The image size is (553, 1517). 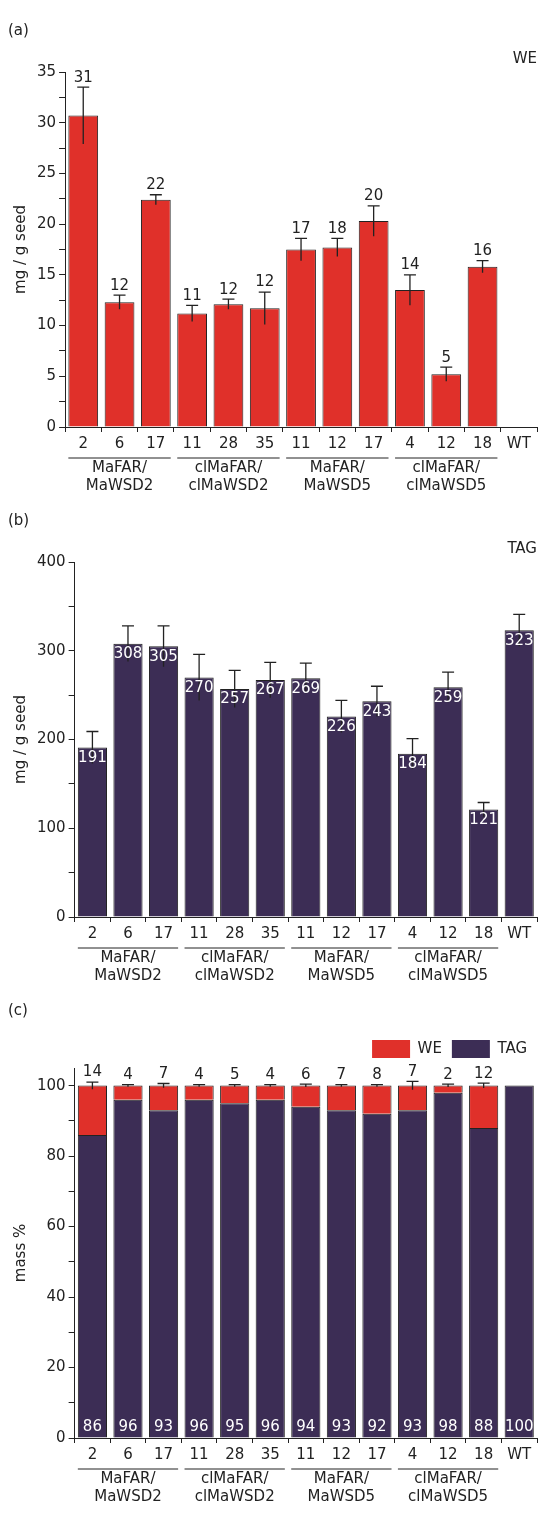 What do you see at coordinates (512, 1047) in the screenshot?
I see `legend-label: TAG` at bounding box center [512, 1047].